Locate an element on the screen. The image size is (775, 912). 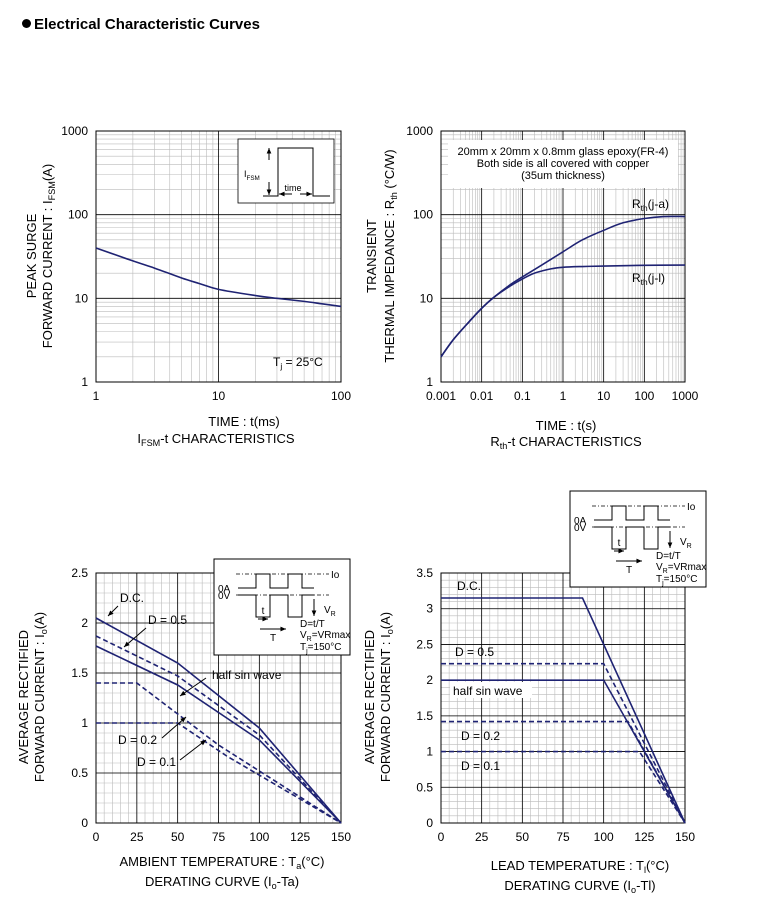
pulse-inset is located at coordinates (286, 171).